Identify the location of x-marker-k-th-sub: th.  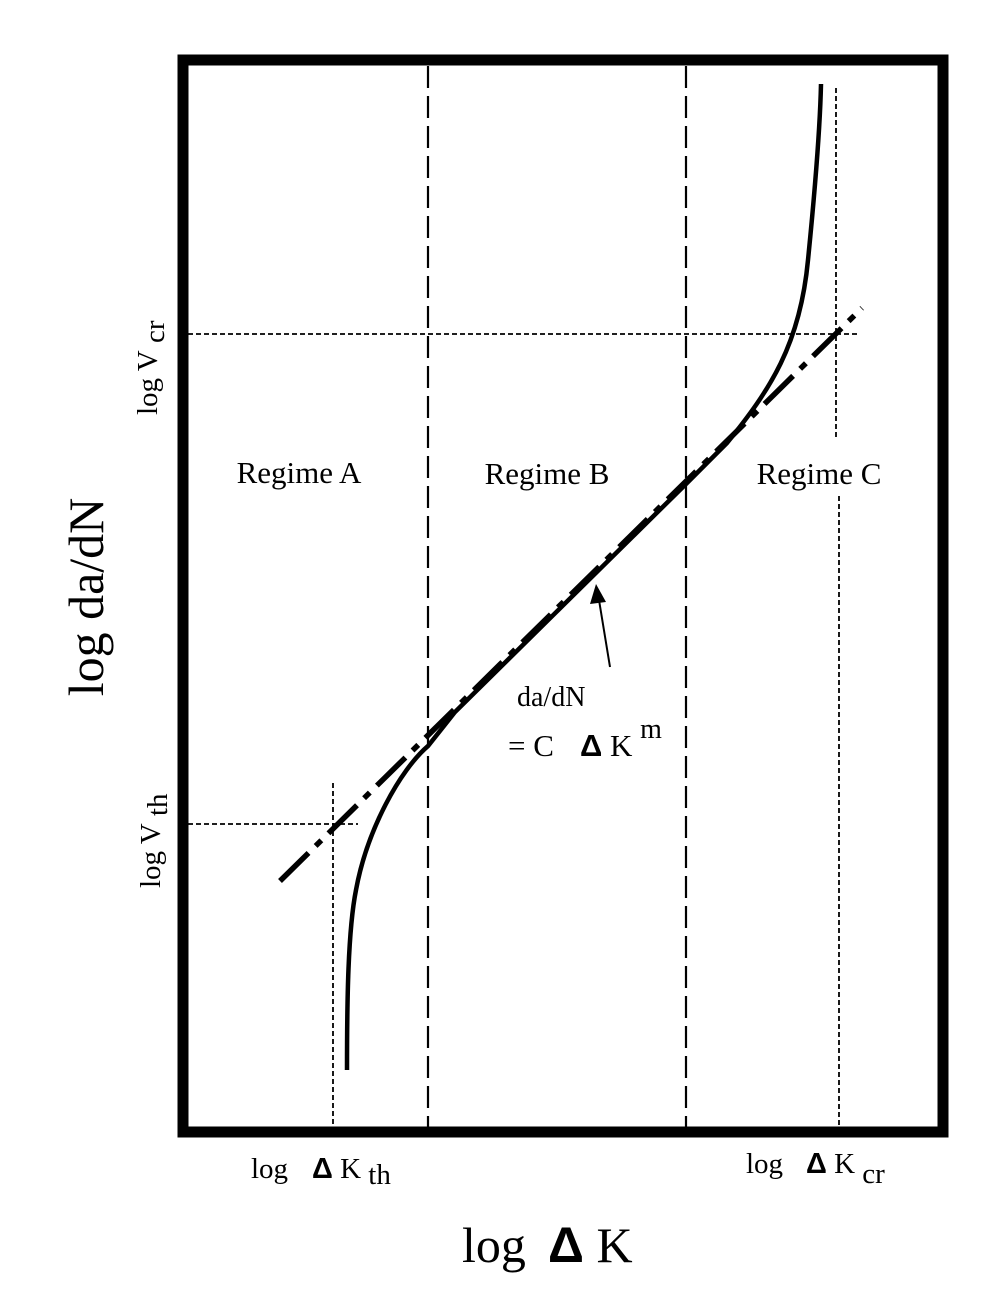
(379, 1175).